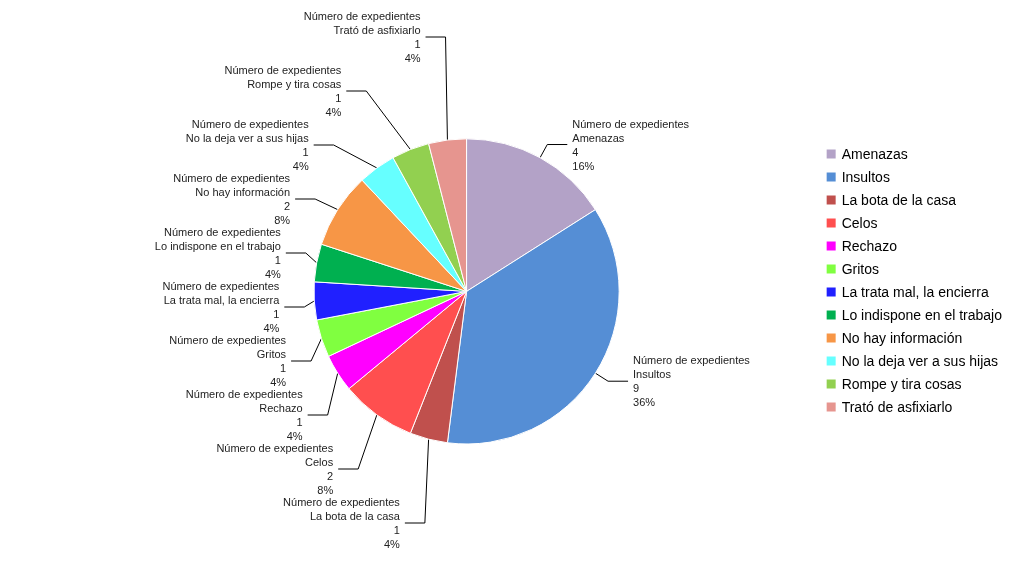 This screenshot has height=561, width=1035. I want to click on data-label: 4, so click(575, 151).